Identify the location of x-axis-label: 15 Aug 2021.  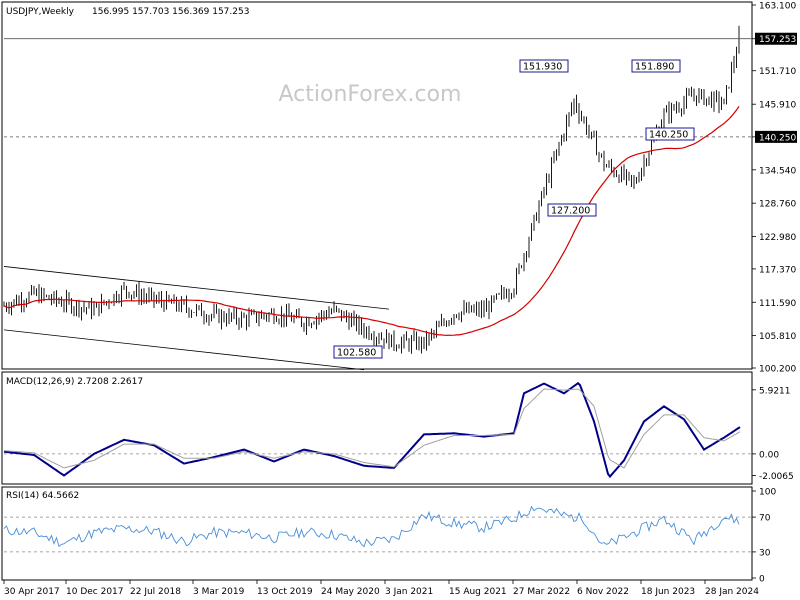
(478, 592).